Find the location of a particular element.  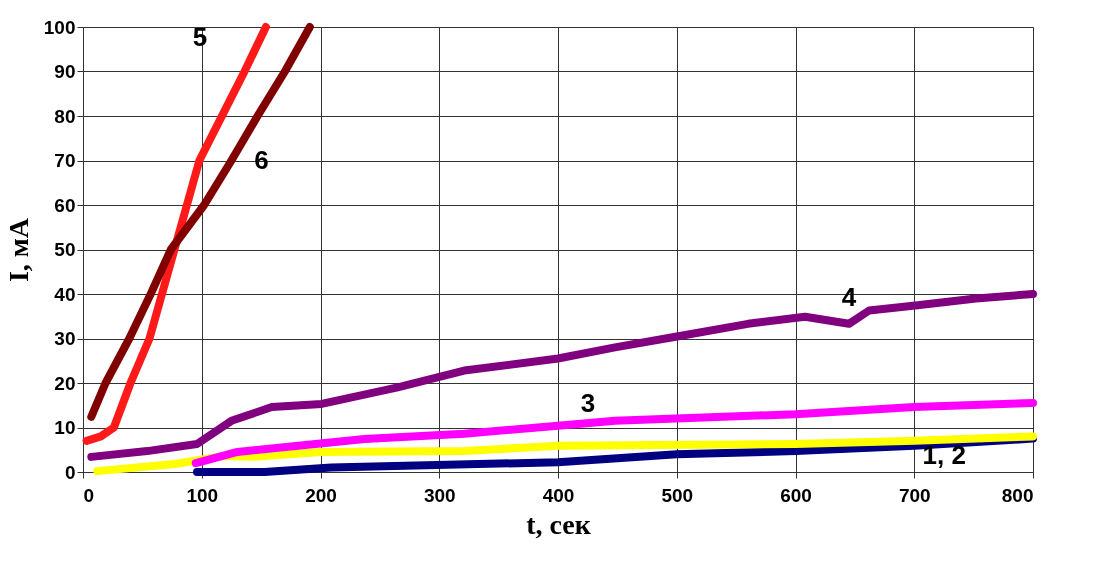

y-tick-label: 40 is located at coordinates (65, 294).